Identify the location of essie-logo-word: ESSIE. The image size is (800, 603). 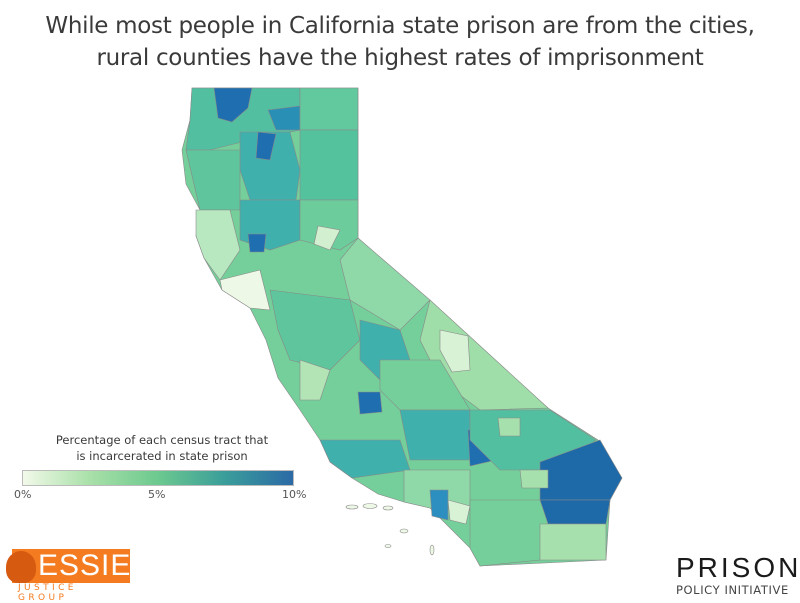
(85, 565).